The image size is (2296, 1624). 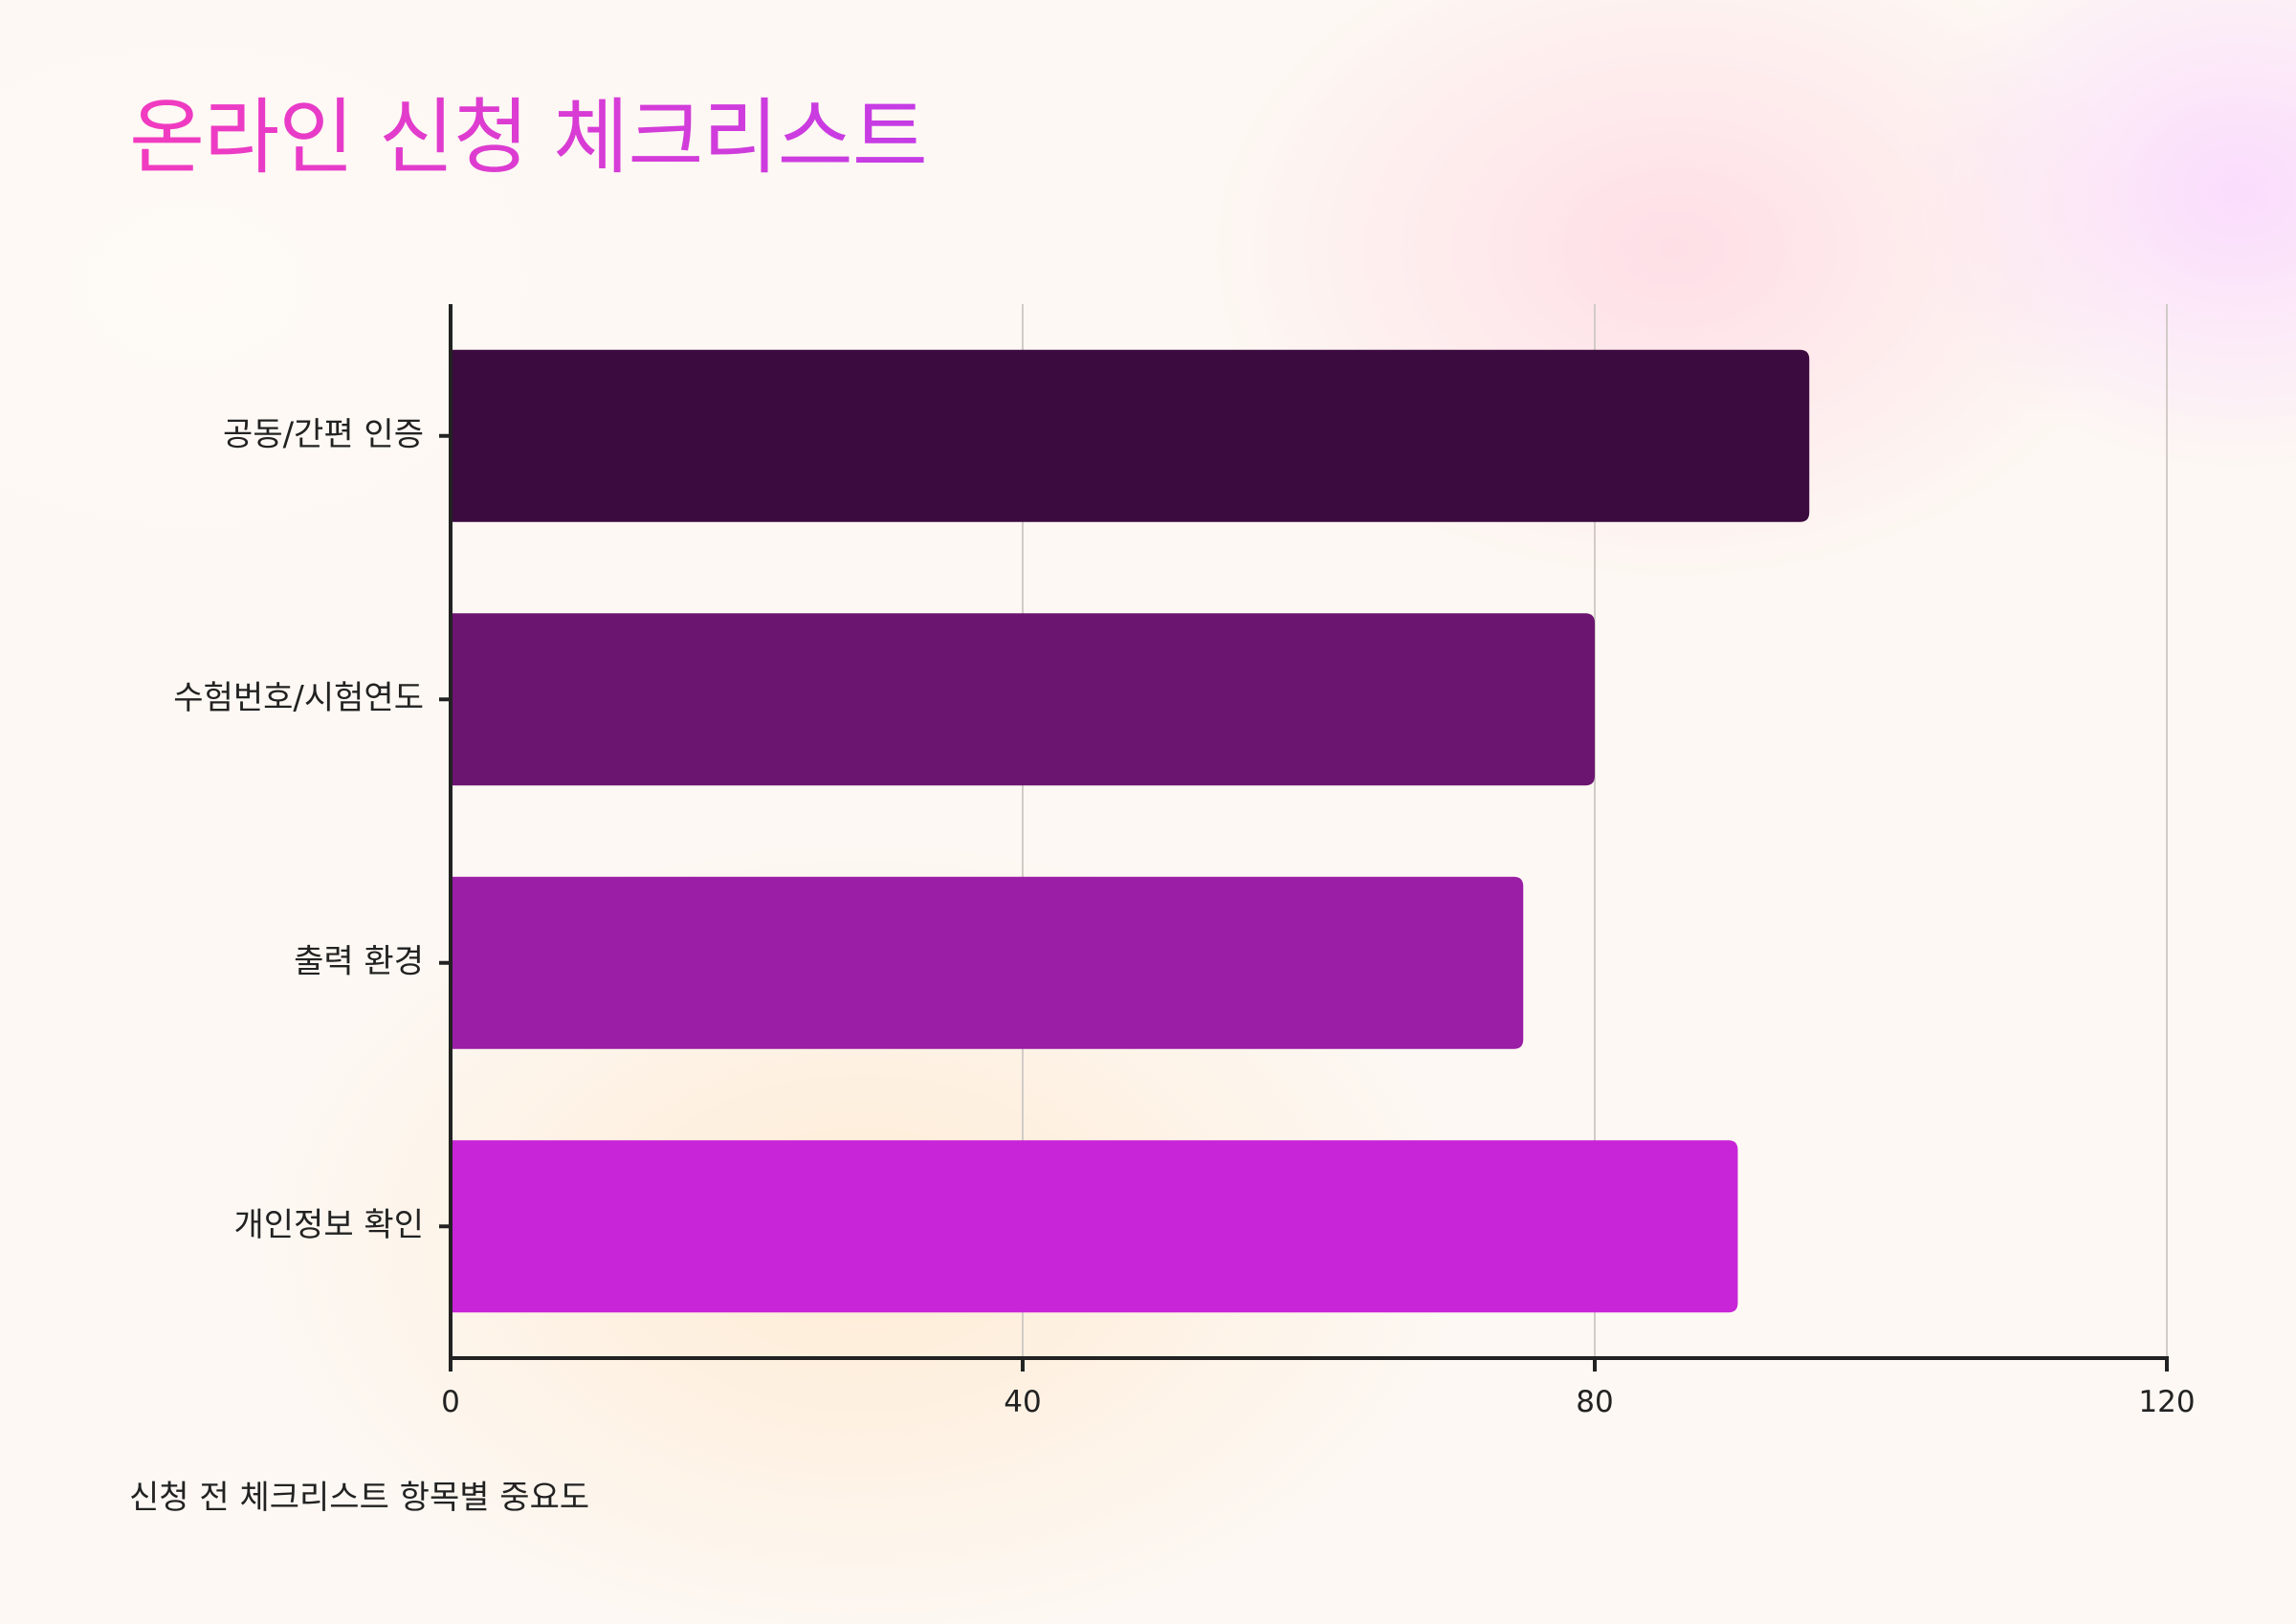 What do you see at coordinates (1595, 1402) in the screenshot?
I see `x-tick-label-2: 80` at bounding box center [1595, 1402].